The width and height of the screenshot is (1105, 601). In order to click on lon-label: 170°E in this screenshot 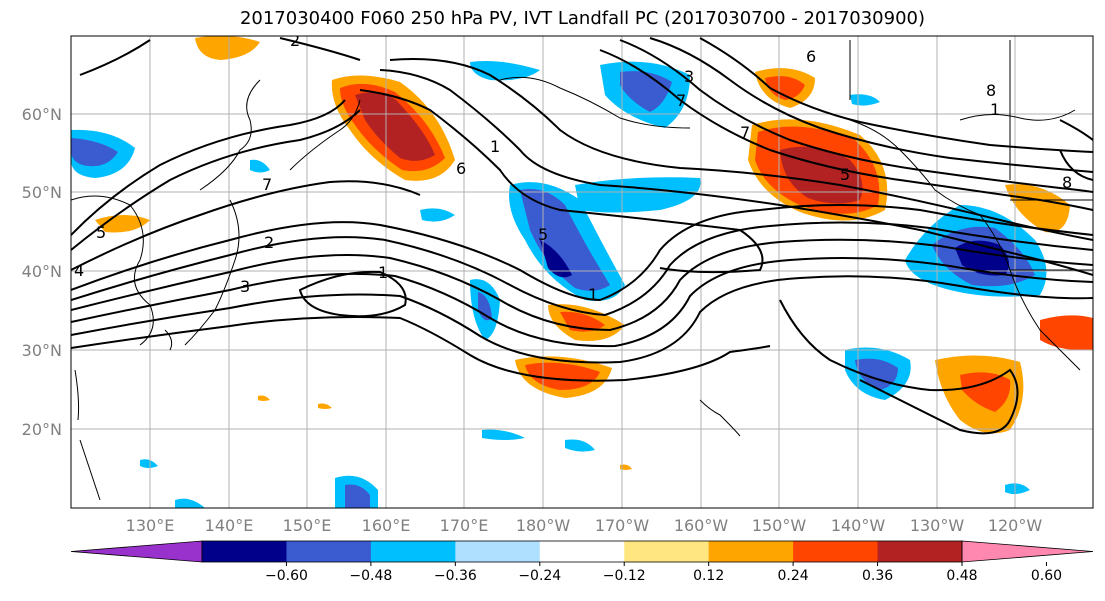, I will do `click(464, 525)`.